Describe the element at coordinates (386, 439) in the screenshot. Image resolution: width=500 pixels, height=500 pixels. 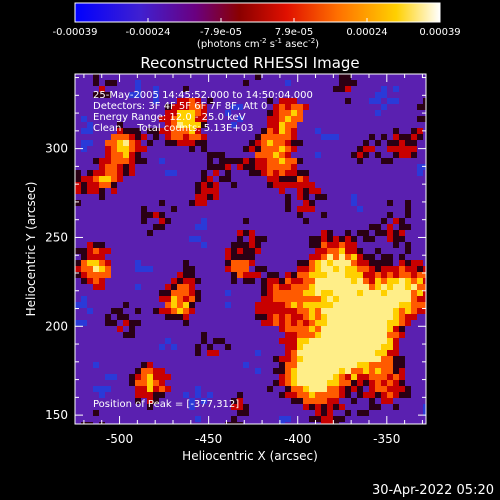
I see `x-tick-label: -350` at that location.